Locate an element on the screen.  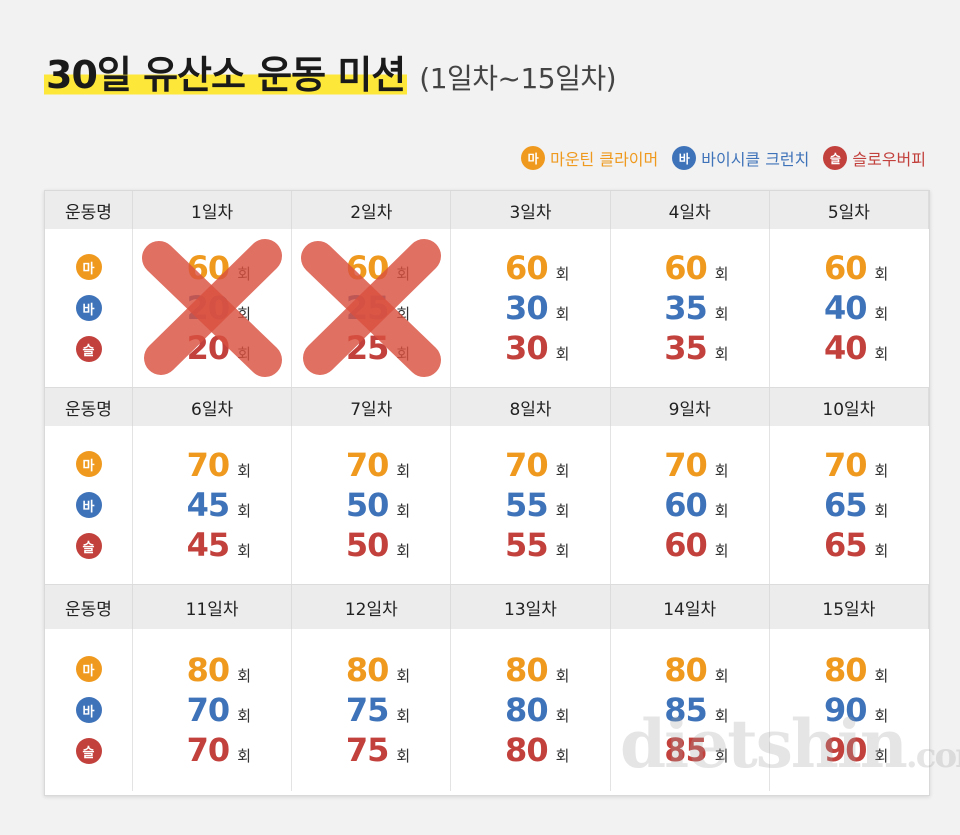
legend-label: 슬로우버피 is located at coordinates (889, 159).